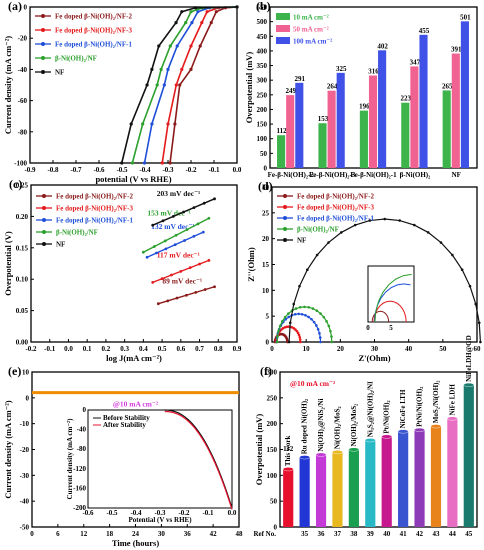  What do you see at coordinates (8, 449) in the screenshot?
I see `y-axis-label: Current density (mA cm⁻²)` at bounding box center [8, 449].